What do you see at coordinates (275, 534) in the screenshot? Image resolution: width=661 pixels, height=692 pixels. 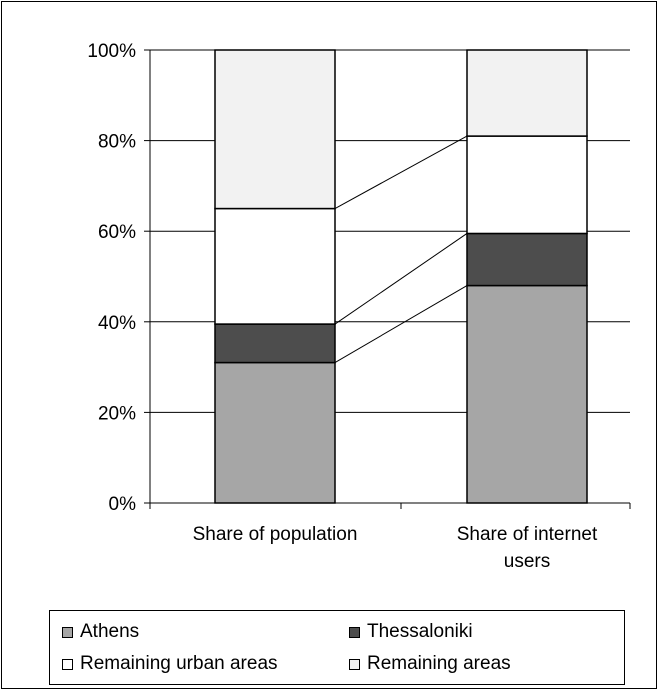 I see `x-category-label-0: Share of population` at bounding box center [275, 534].